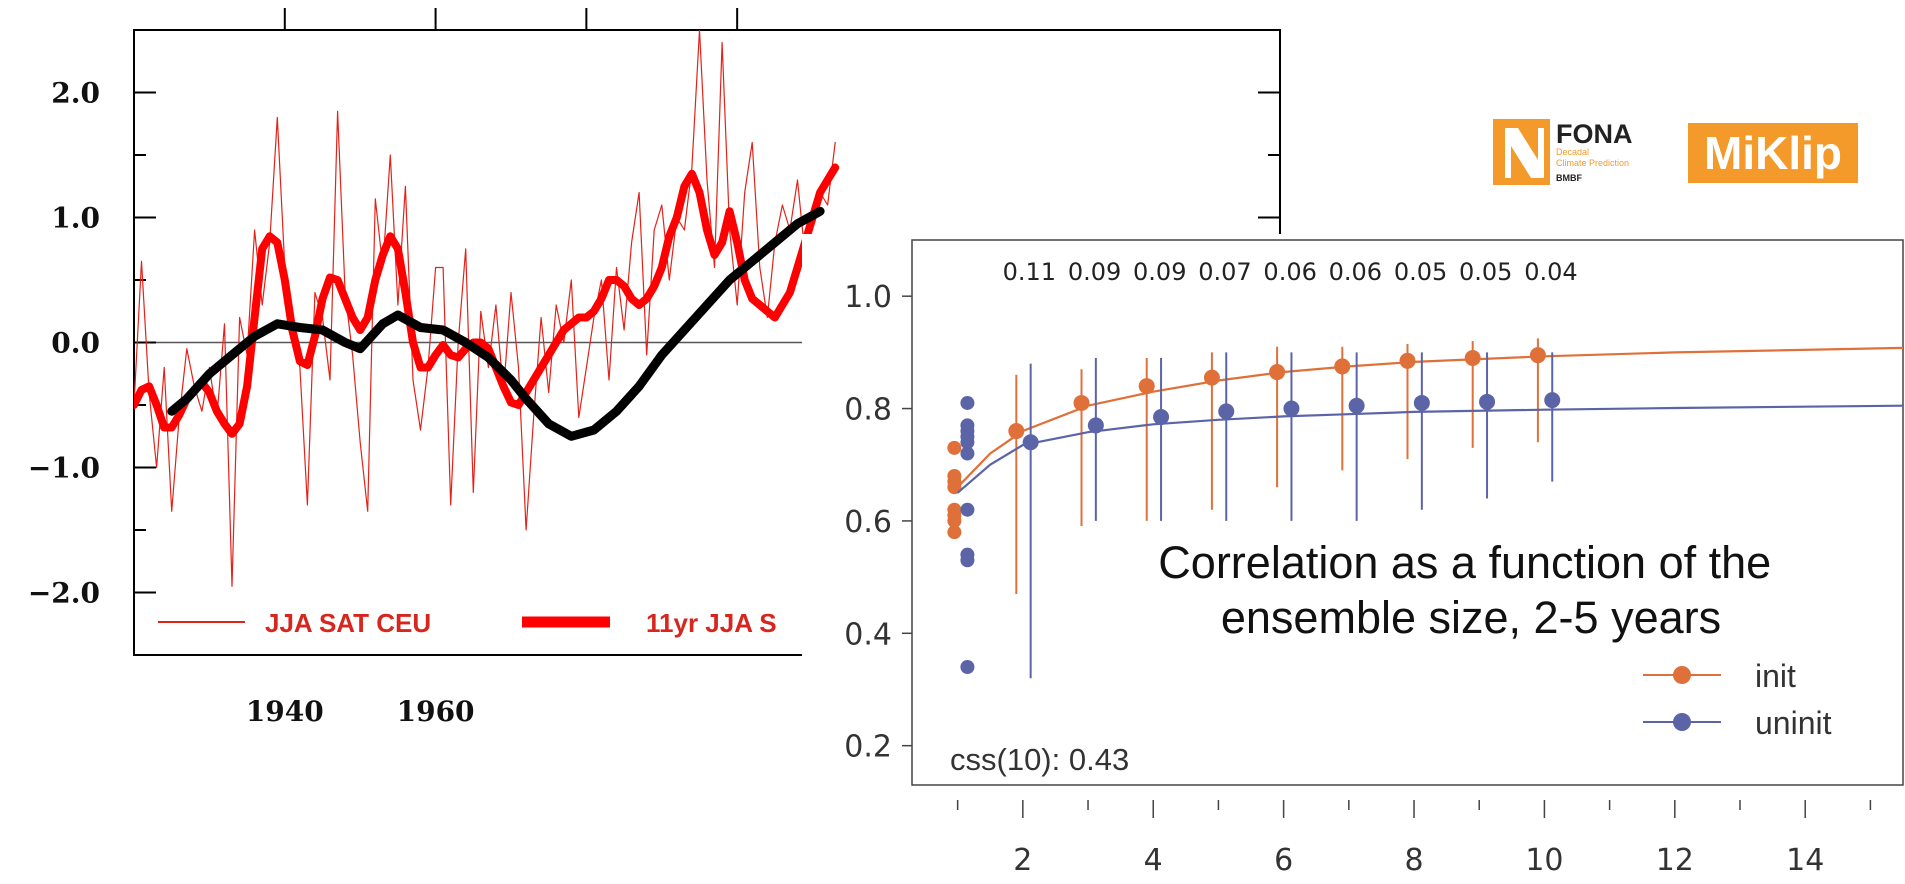 The width and height of the screenshot is (1905, 884). What do you see at coordinates (868, 522) in the screenshot?
I see `corr-y-tick-label: 0.6` at bounding box center [868, 522].